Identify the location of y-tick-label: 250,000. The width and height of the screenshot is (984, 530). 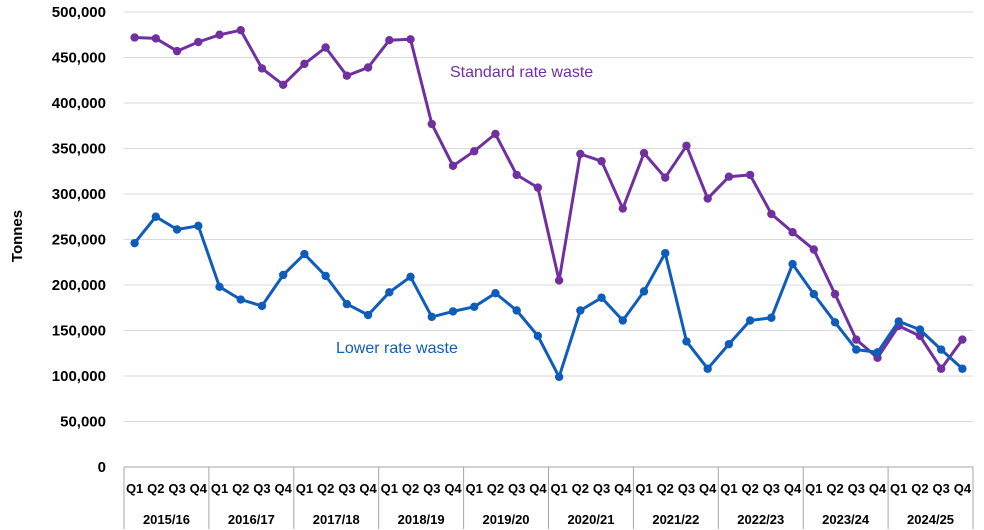
(79, 240).